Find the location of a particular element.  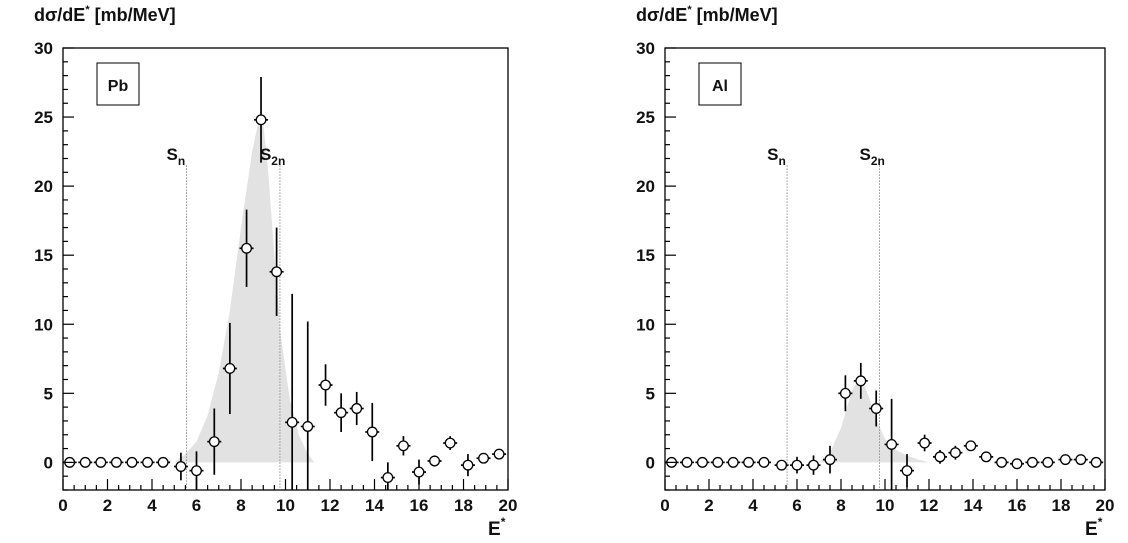

x-tick-label: 14 is located at coordinates (973, 505).